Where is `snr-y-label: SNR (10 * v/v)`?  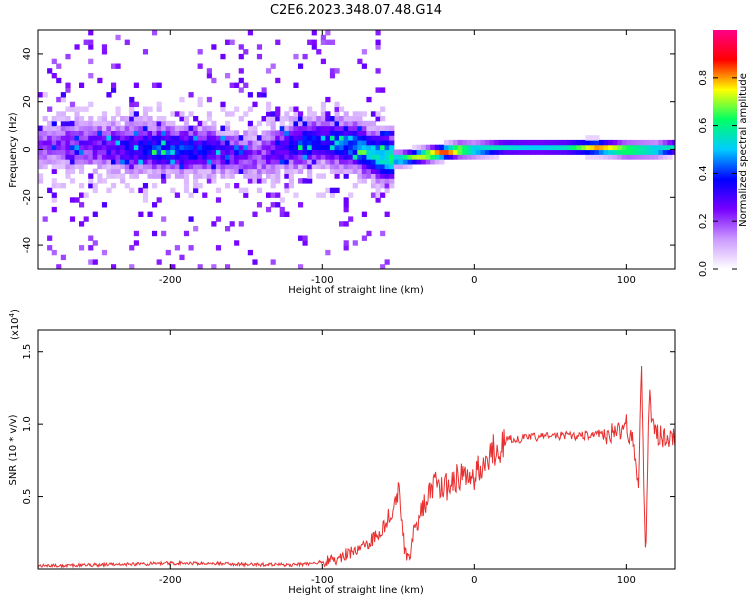
snr-y-label: SNR (10 * v/v) is located at coordinates (13, 449).